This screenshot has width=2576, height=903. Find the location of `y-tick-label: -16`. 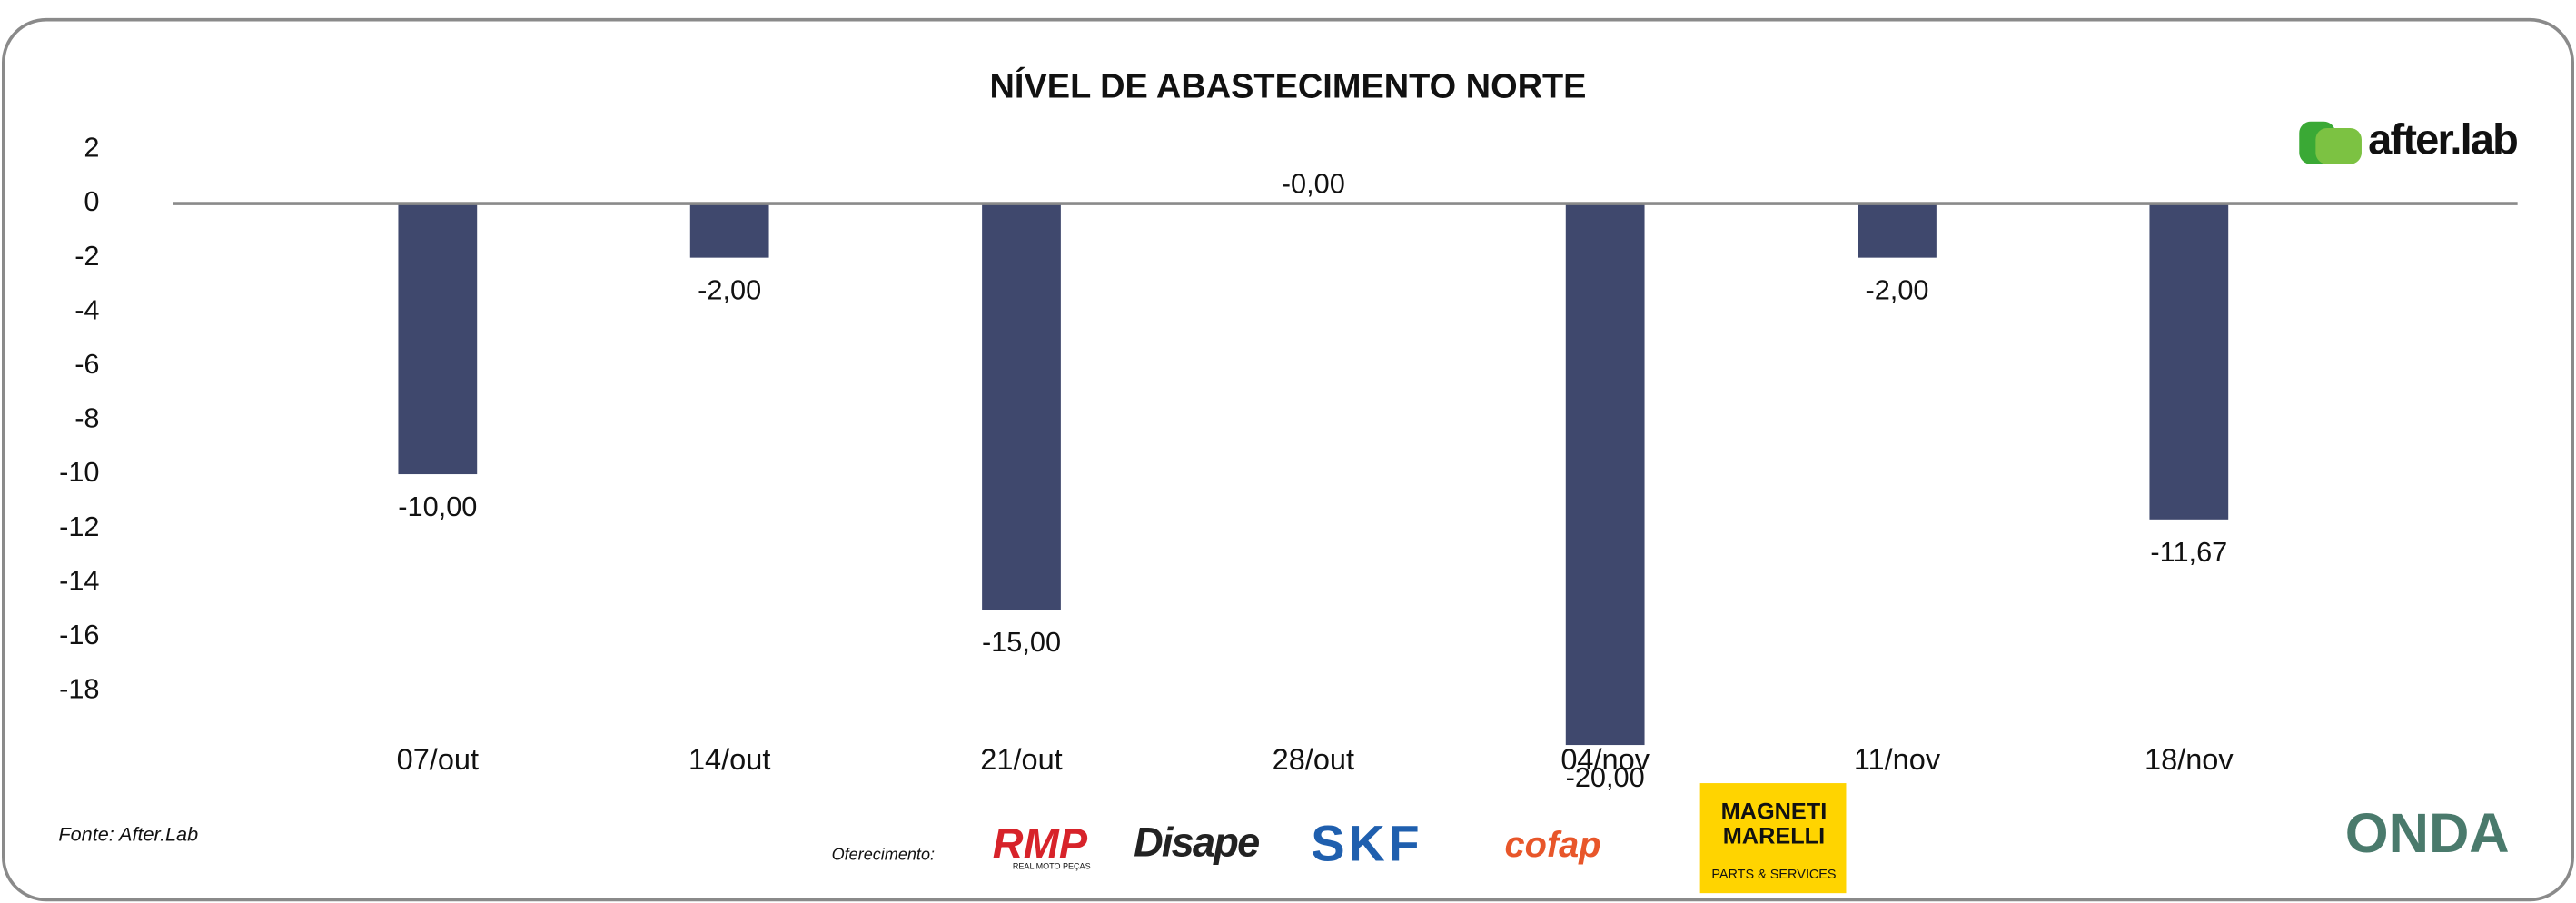

y-tick-label: -16 is located at coordinates (79, 634).